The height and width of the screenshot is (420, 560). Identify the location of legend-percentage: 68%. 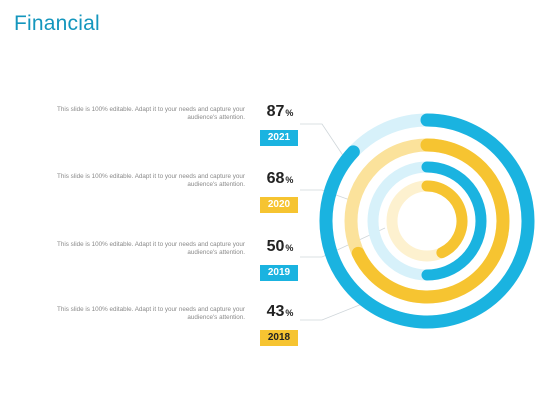
(280, 178).